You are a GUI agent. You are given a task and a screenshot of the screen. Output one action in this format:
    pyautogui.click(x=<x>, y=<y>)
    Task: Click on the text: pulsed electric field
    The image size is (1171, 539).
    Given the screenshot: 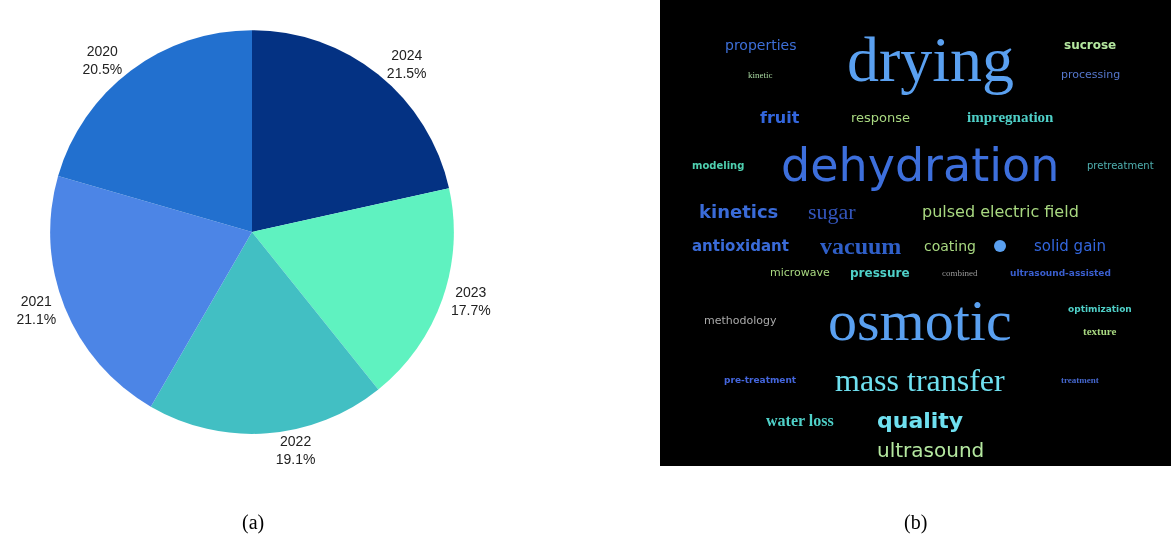 What is the action you would take?
    pyautogui.click(x=1000, y=211)
    